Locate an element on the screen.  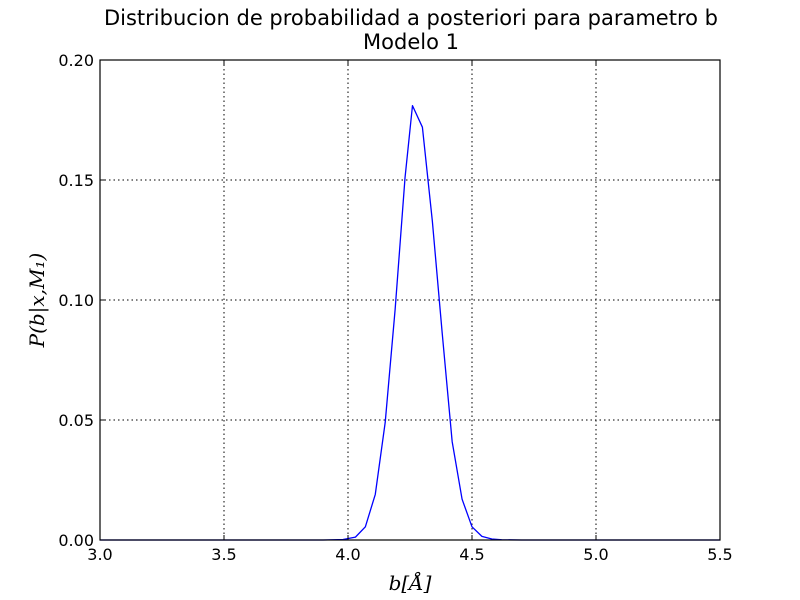
x-tick-label: 4.5 is located at coordinates (471, 554).